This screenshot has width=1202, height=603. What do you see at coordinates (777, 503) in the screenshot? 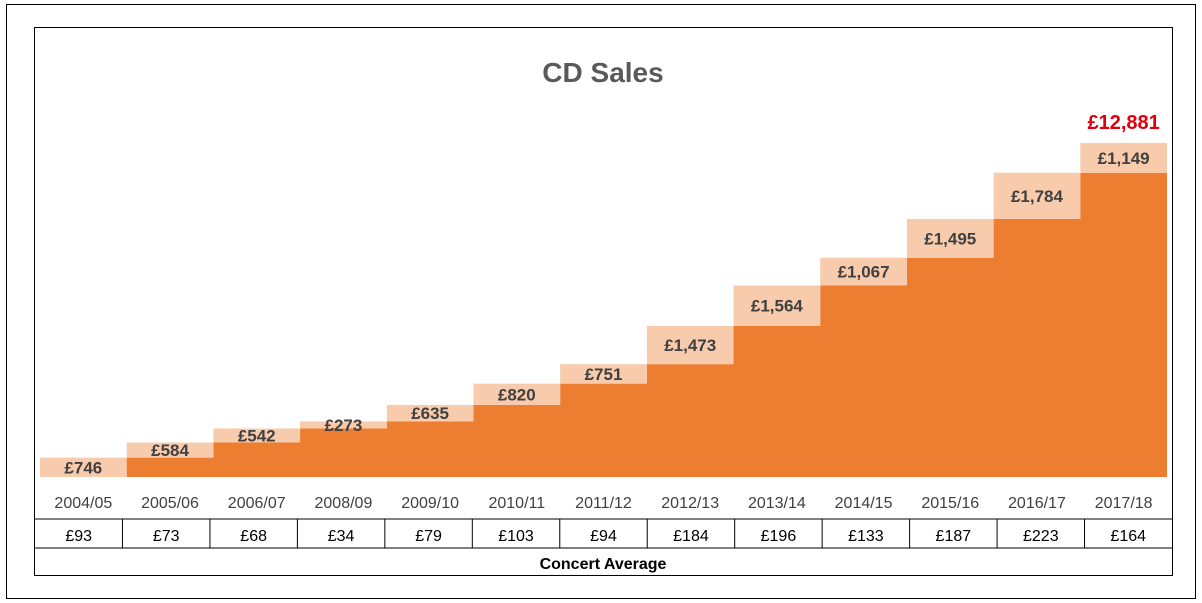
I see `category-label: 2013/14` at bounding box center [777, 503].